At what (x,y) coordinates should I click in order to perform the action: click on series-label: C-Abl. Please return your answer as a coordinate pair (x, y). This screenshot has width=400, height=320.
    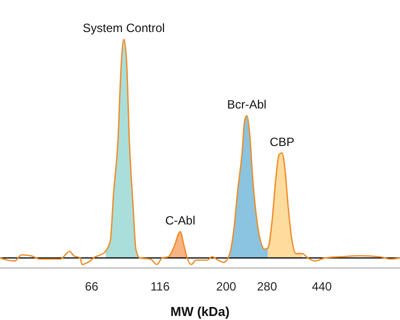
    Looking at the image, I should click on (180, 221).